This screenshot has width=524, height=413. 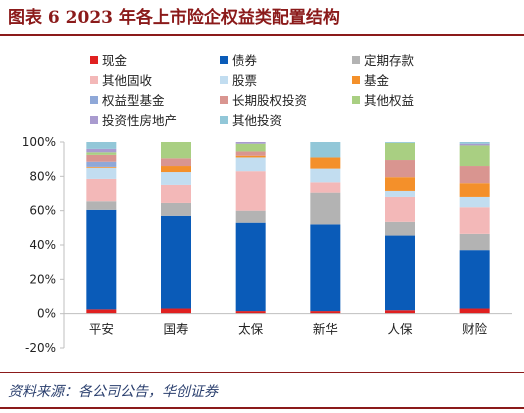 I want to click on source-note: 资料来源：各公司公告，华创证券, so click(x=113, y=392).